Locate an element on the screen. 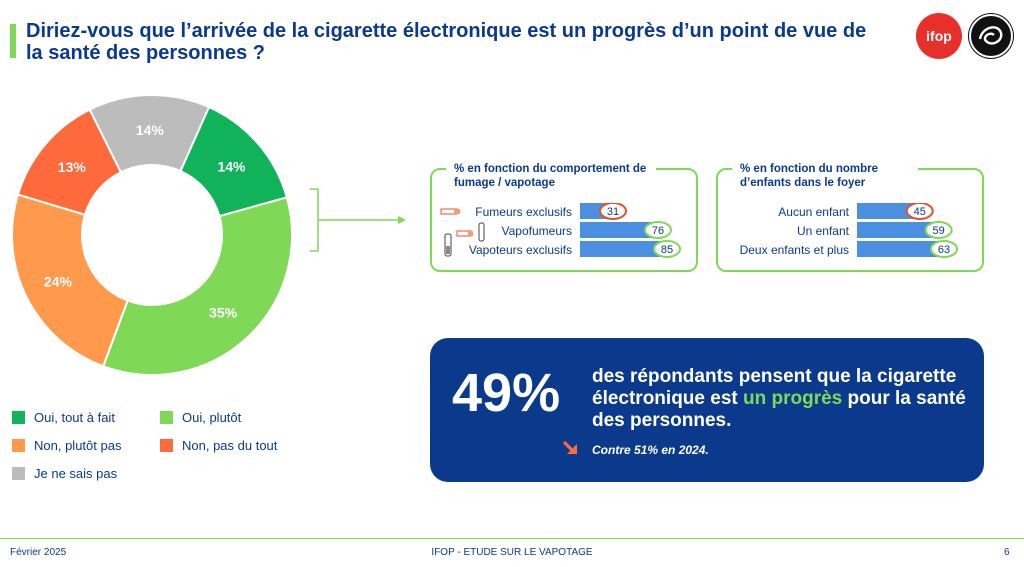  legend-label: Oui, tout à fait is located at coordinates (74, 417).